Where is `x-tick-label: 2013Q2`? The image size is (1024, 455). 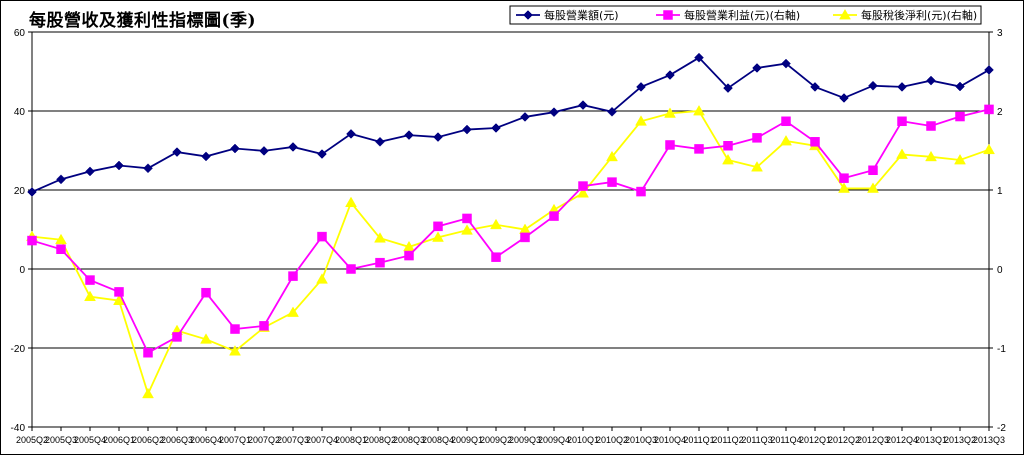
x-tick-label: 2013Q2 is located at coordinates (960, 440).